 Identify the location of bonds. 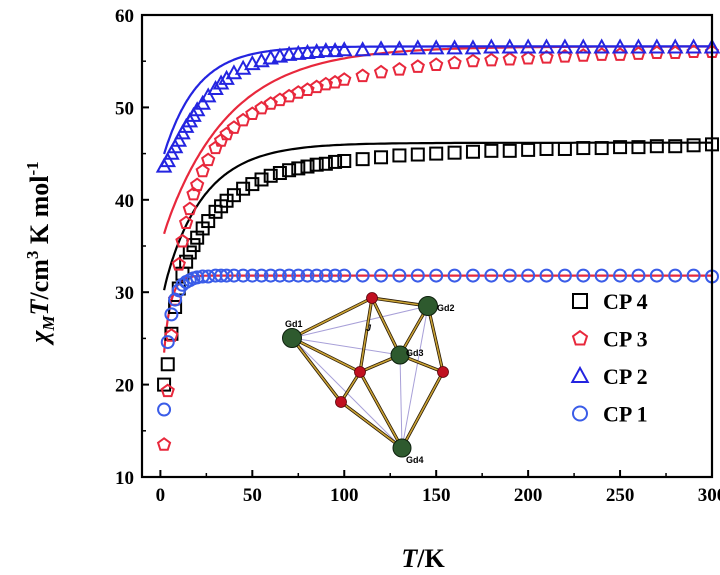
(367, 373).